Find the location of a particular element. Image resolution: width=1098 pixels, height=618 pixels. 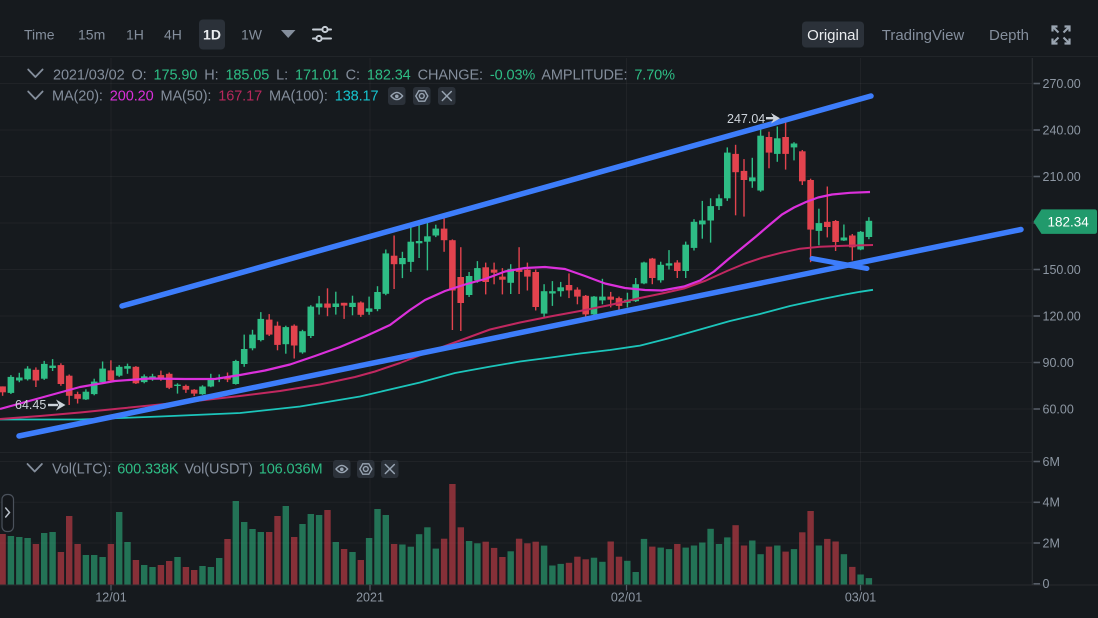

svg-text: 182.34 is located at coordinates (1069, 221).